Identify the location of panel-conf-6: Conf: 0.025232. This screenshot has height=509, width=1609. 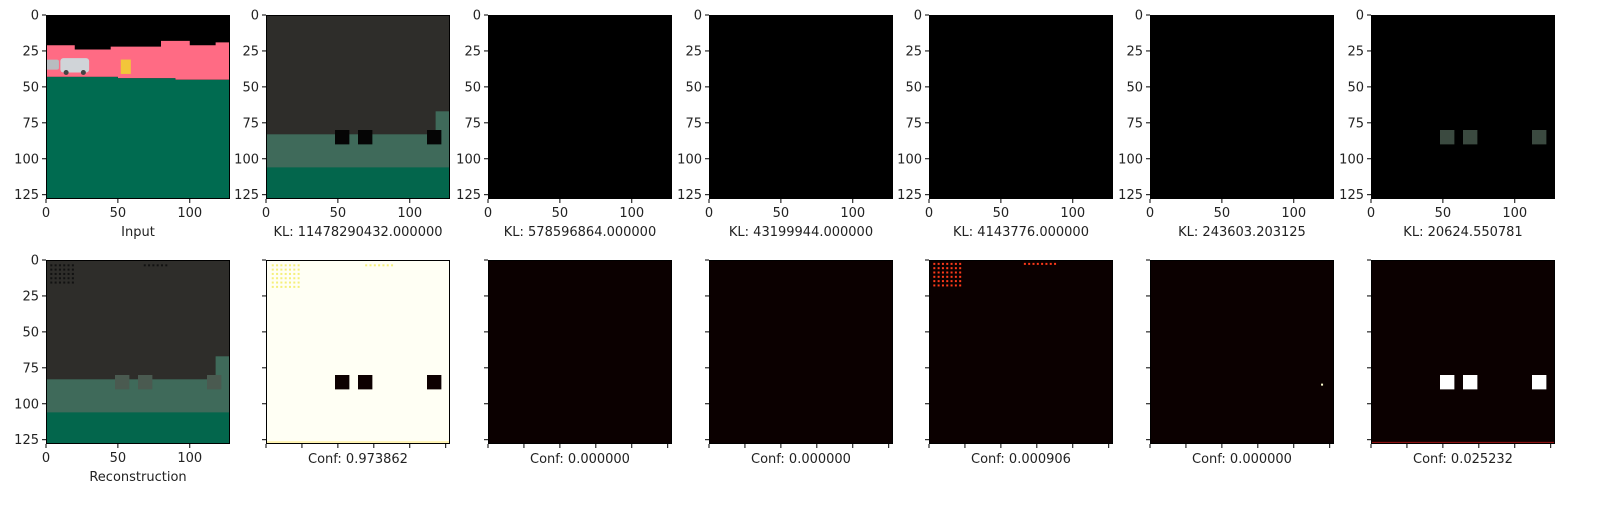
(1461, 363).